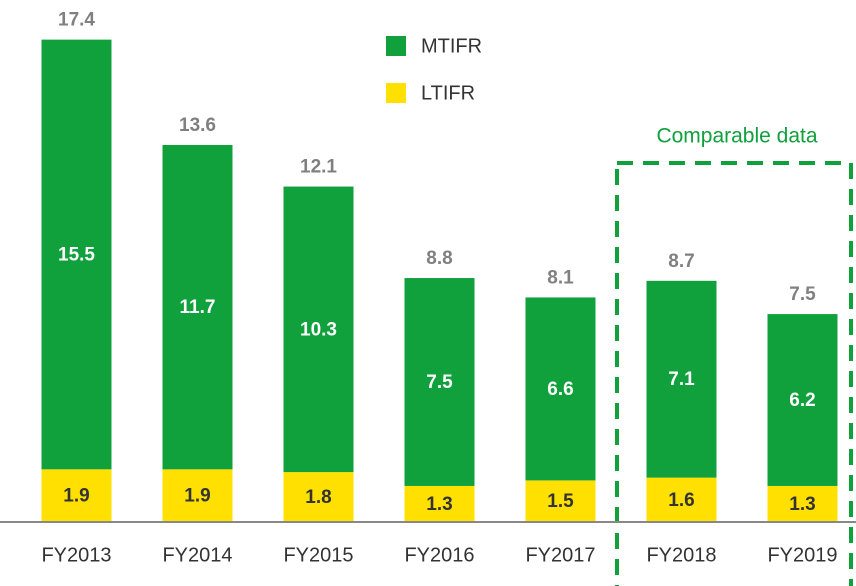 This screenshot has height=586, width=856. What do you see at coordinates (197, 555) in the screenshot?
I see `x-tick-label: FY2014` at bounding box center [197, 555].